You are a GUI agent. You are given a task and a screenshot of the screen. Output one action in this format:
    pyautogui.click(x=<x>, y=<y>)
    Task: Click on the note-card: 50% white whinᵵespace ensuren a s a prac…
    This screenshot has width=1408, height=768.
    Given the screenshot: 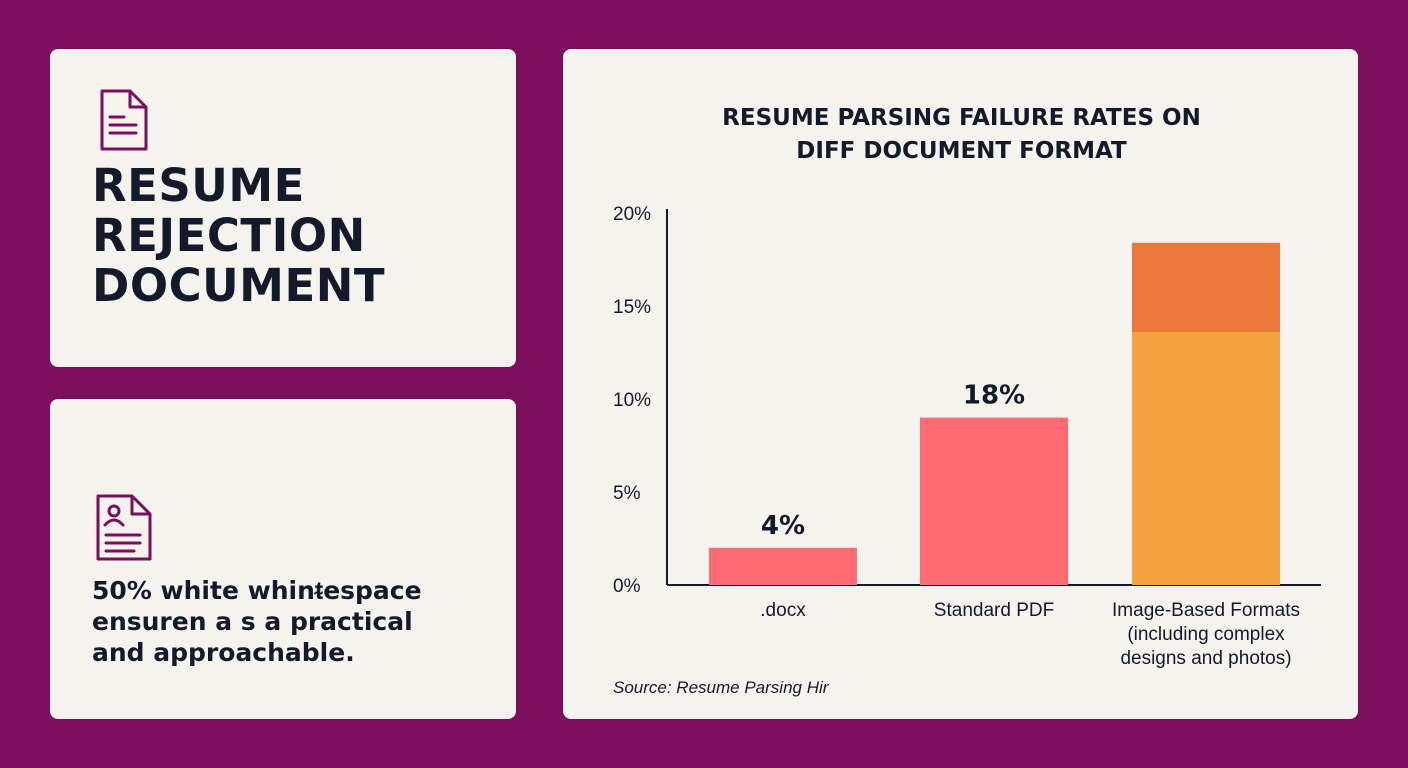 What is the action you would take?
    pyautogui.click(x=283, y=559)
    